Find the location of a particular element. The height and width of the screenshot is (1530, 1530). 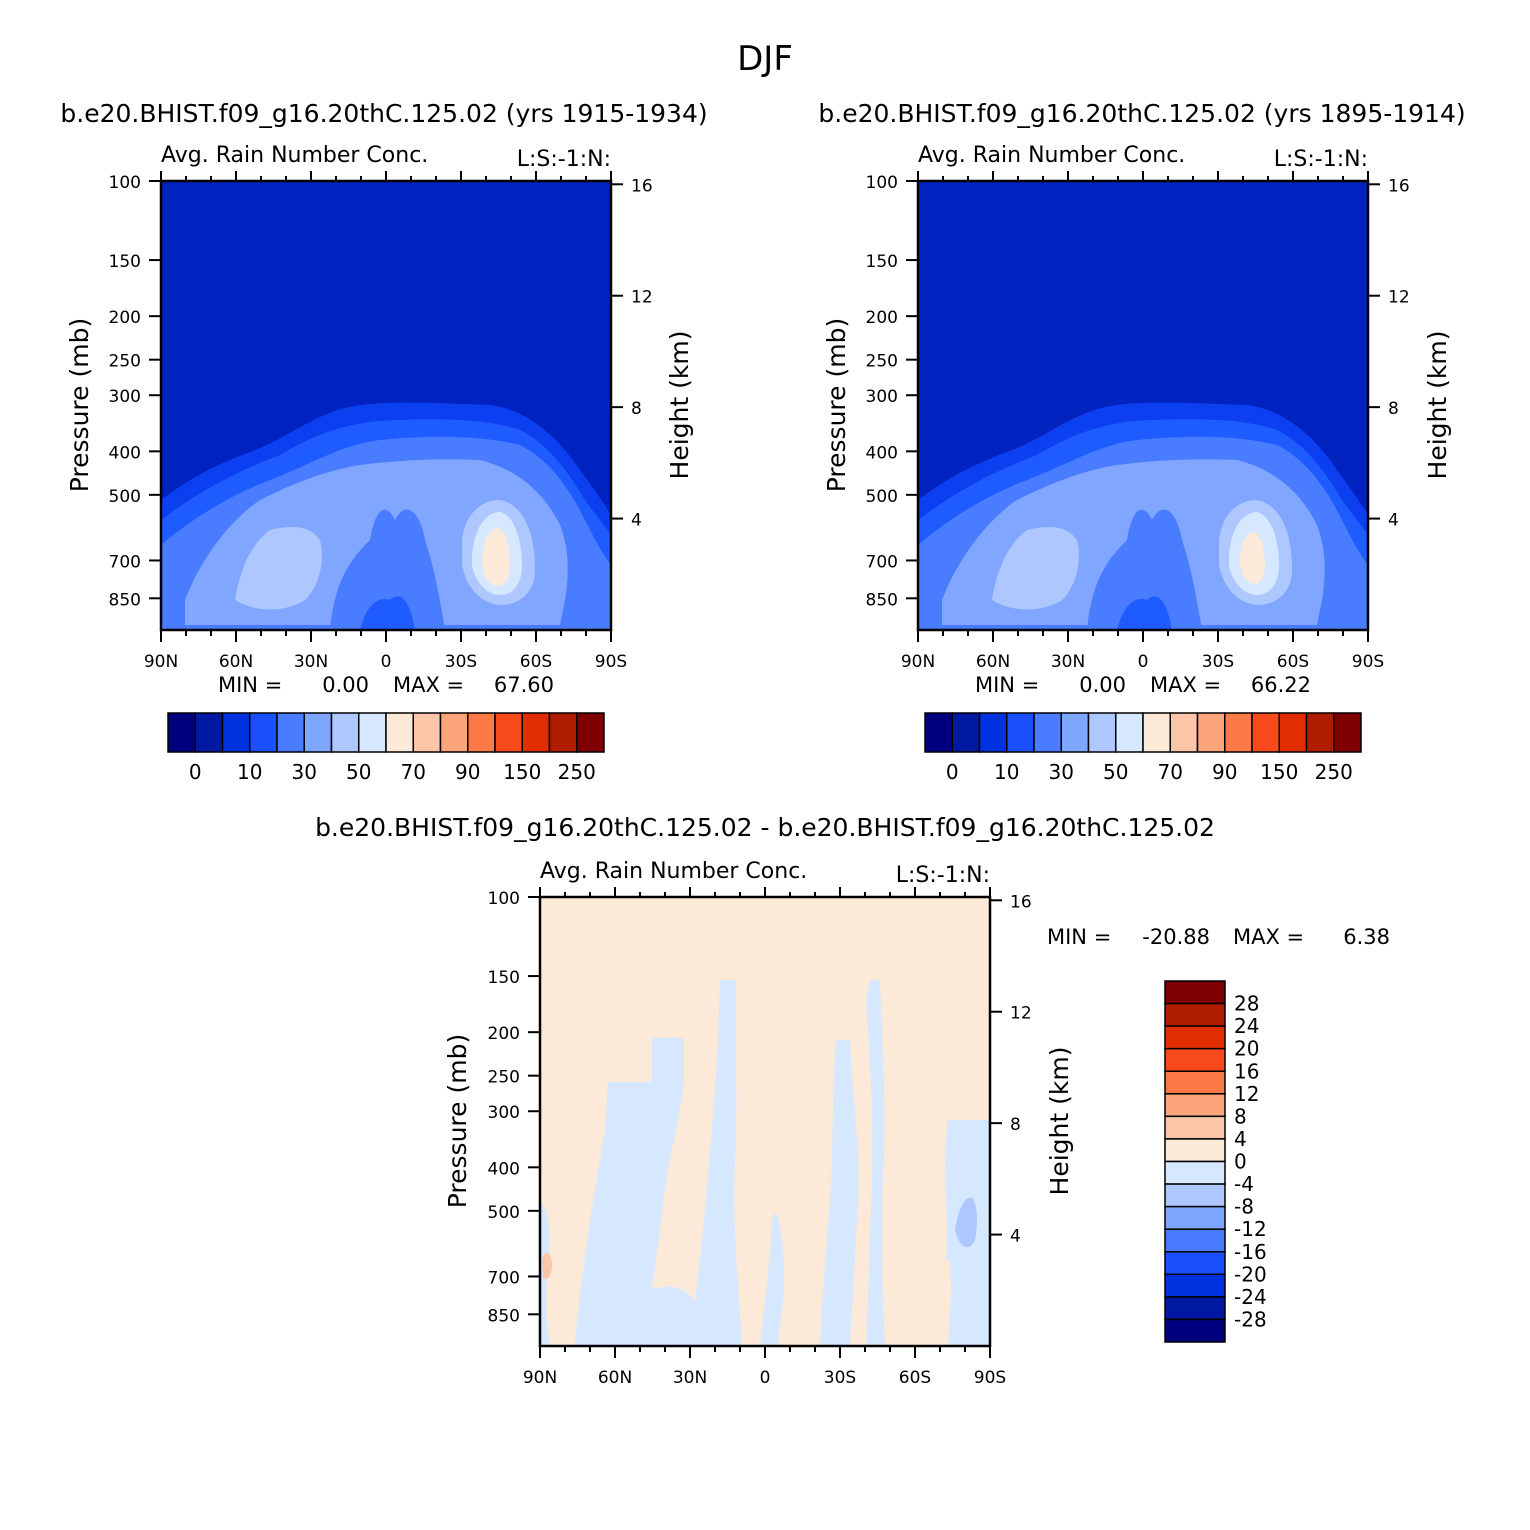

panel-c-p-tick-label: 300 is located at coordinates (504, 1113).